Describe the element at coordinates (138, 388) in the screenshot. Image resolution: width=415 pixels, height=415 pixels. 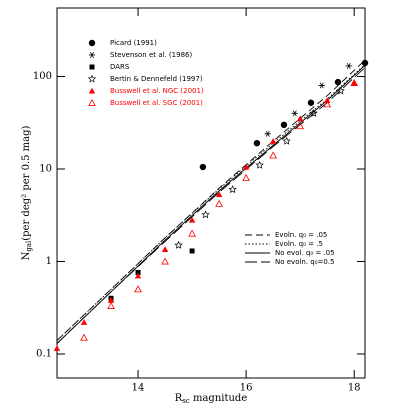
I see `x-tick-label: 14` at that location.